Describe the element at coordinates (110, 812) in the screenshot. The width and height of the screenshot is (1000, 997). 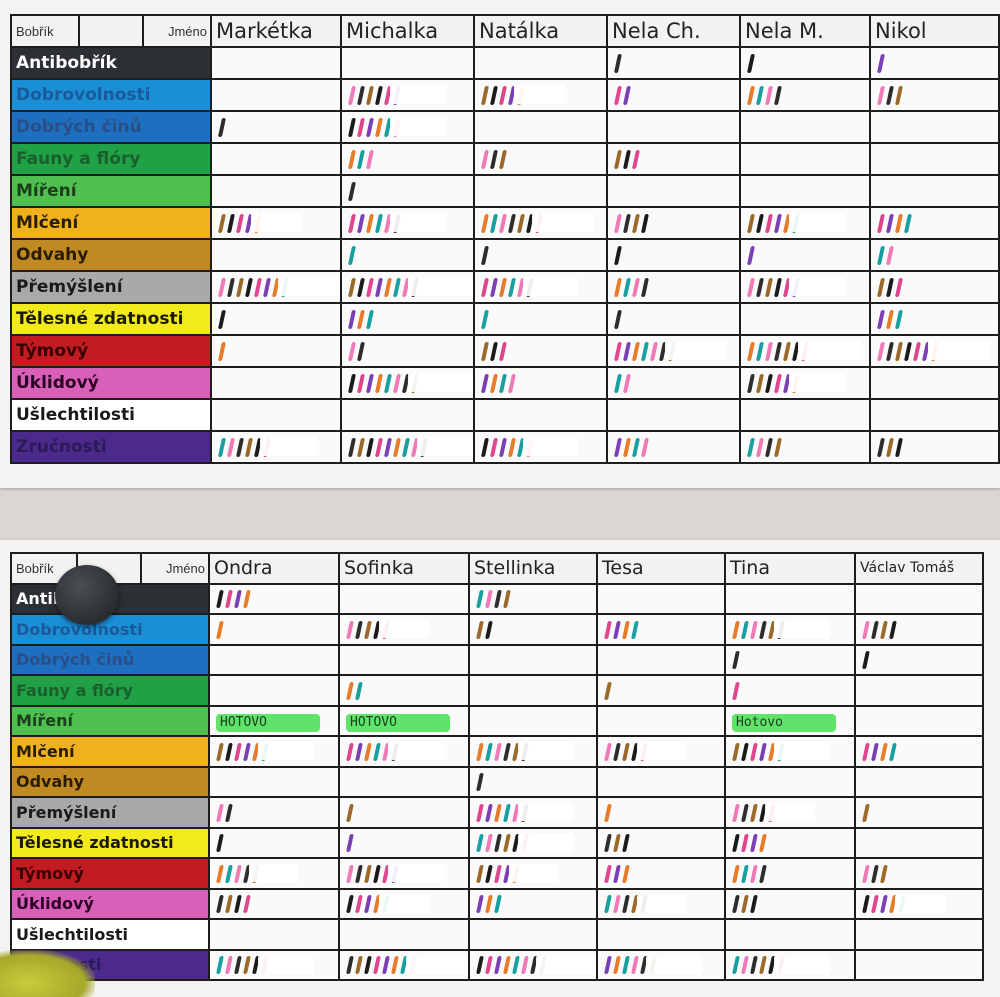
I see `category-label: Přemýšlení` at that location.